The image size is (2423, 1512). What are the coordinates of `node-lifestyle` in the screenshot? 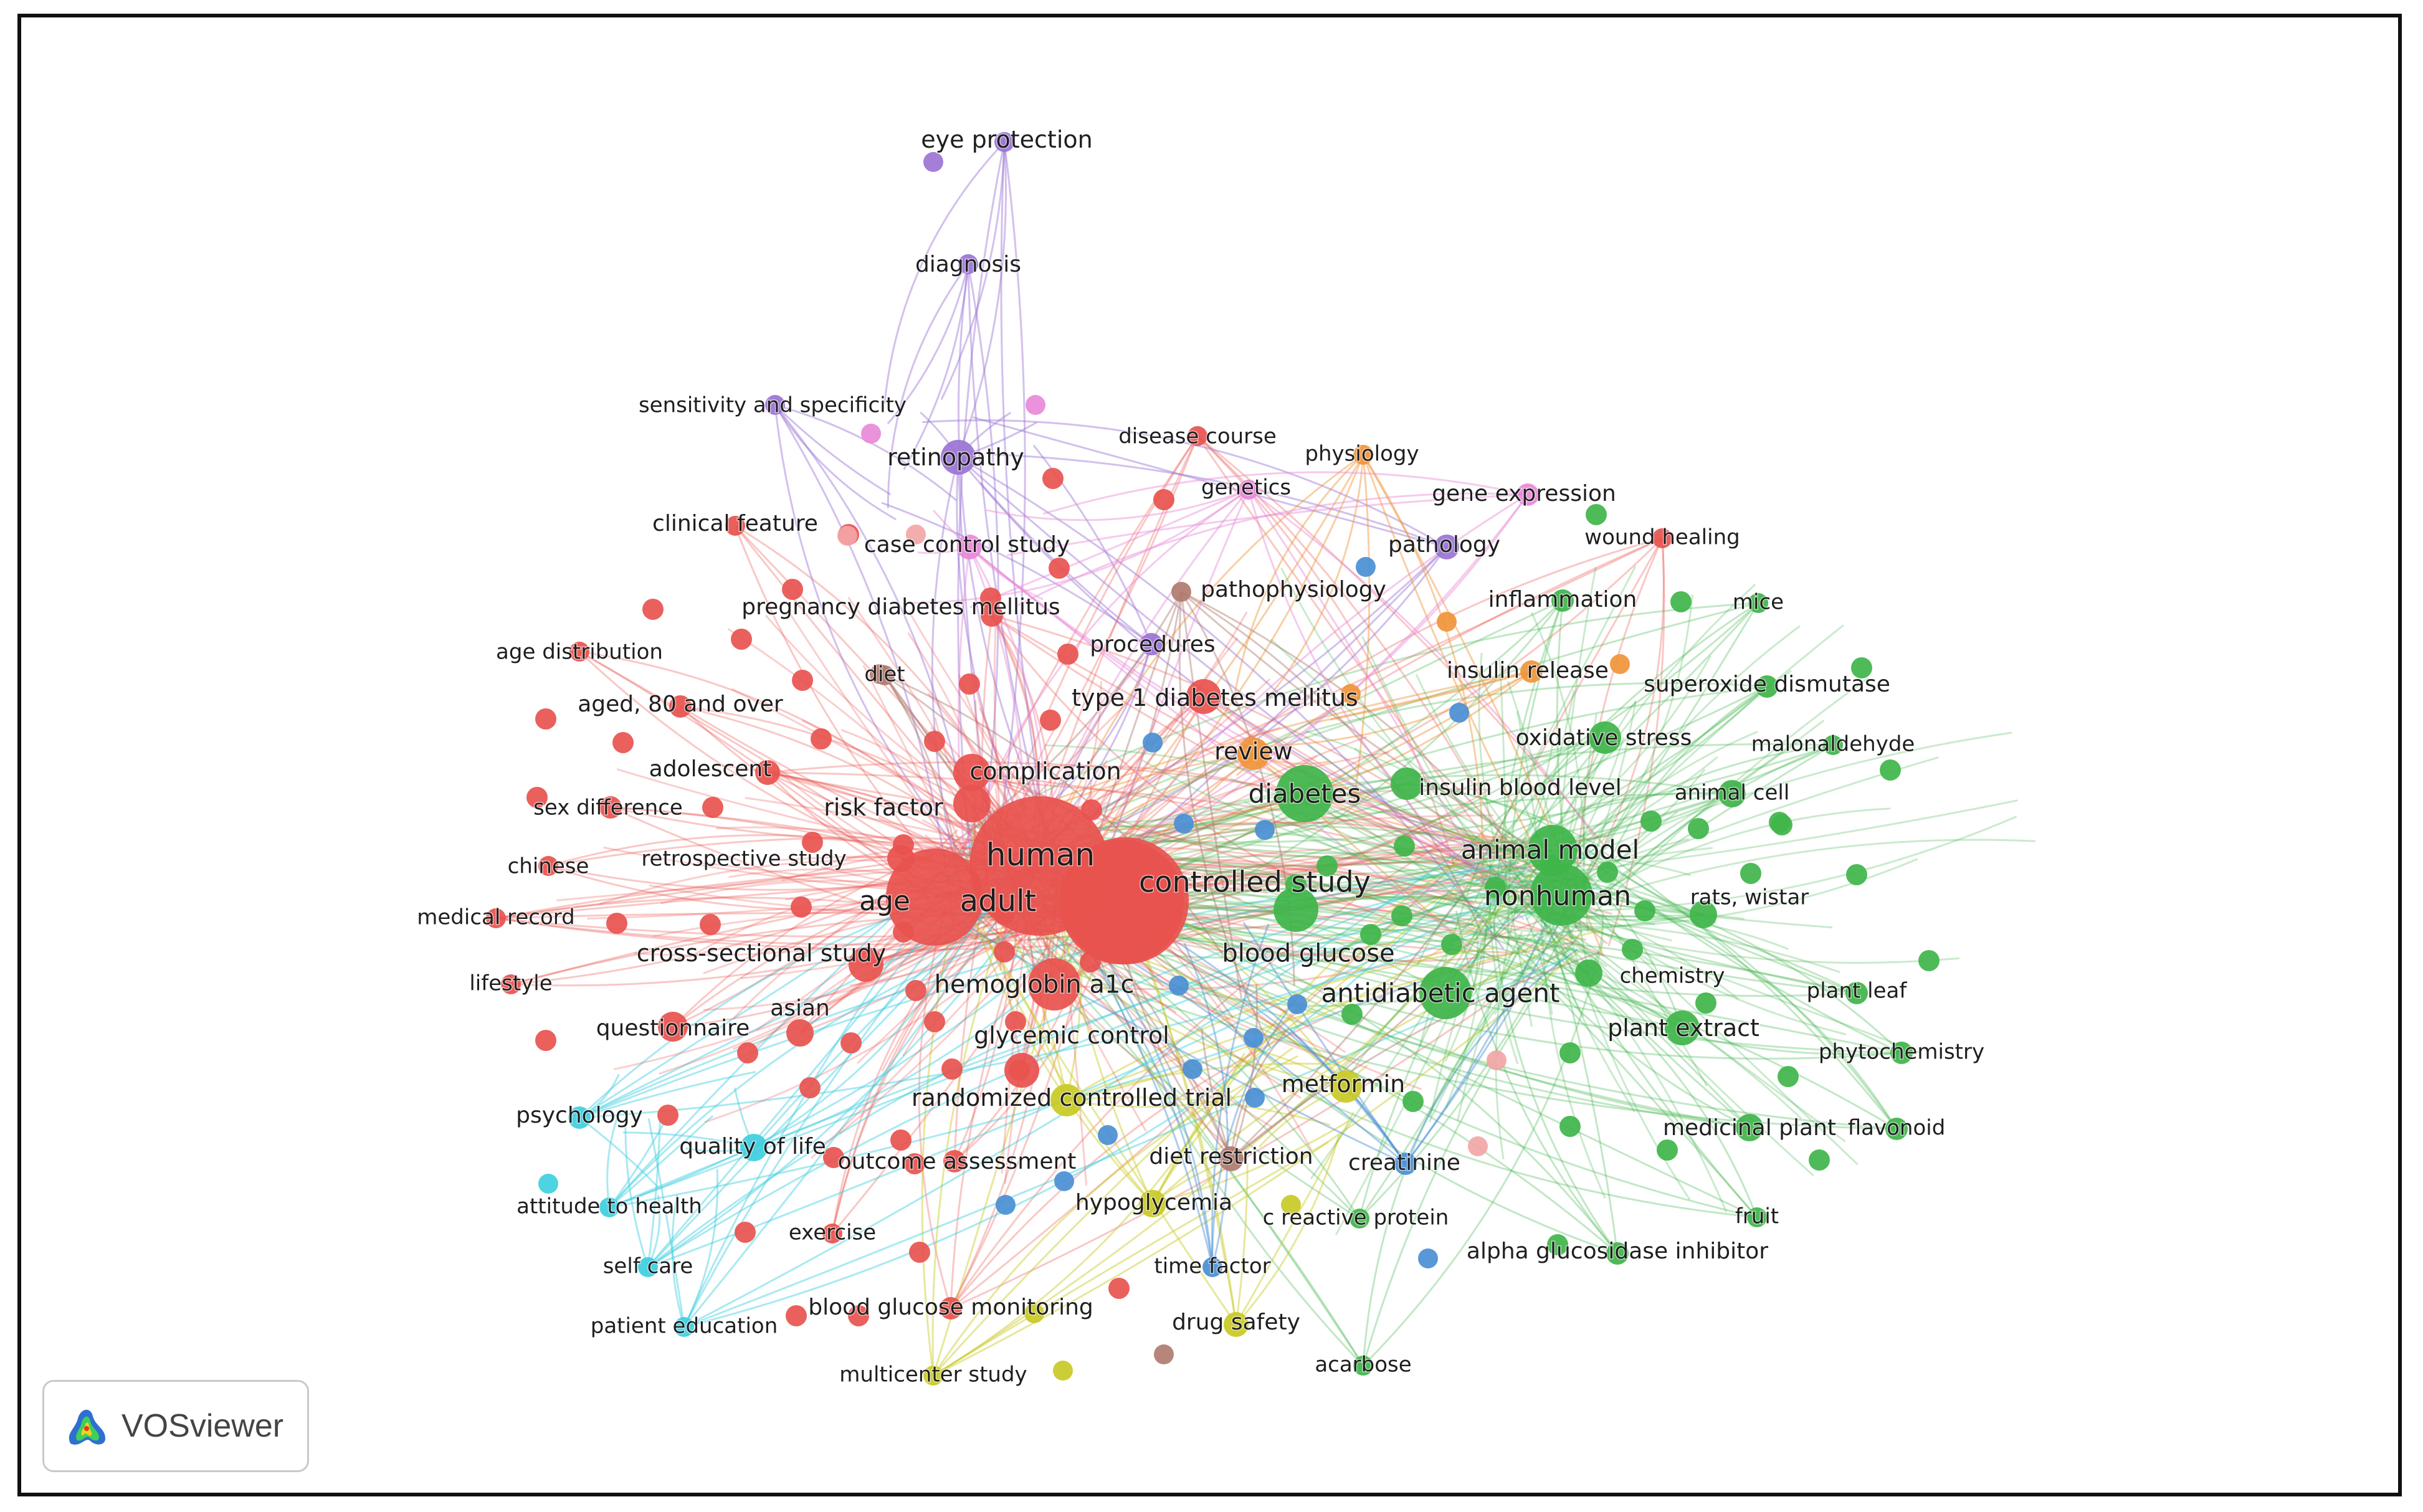 It's located at (511, 984).